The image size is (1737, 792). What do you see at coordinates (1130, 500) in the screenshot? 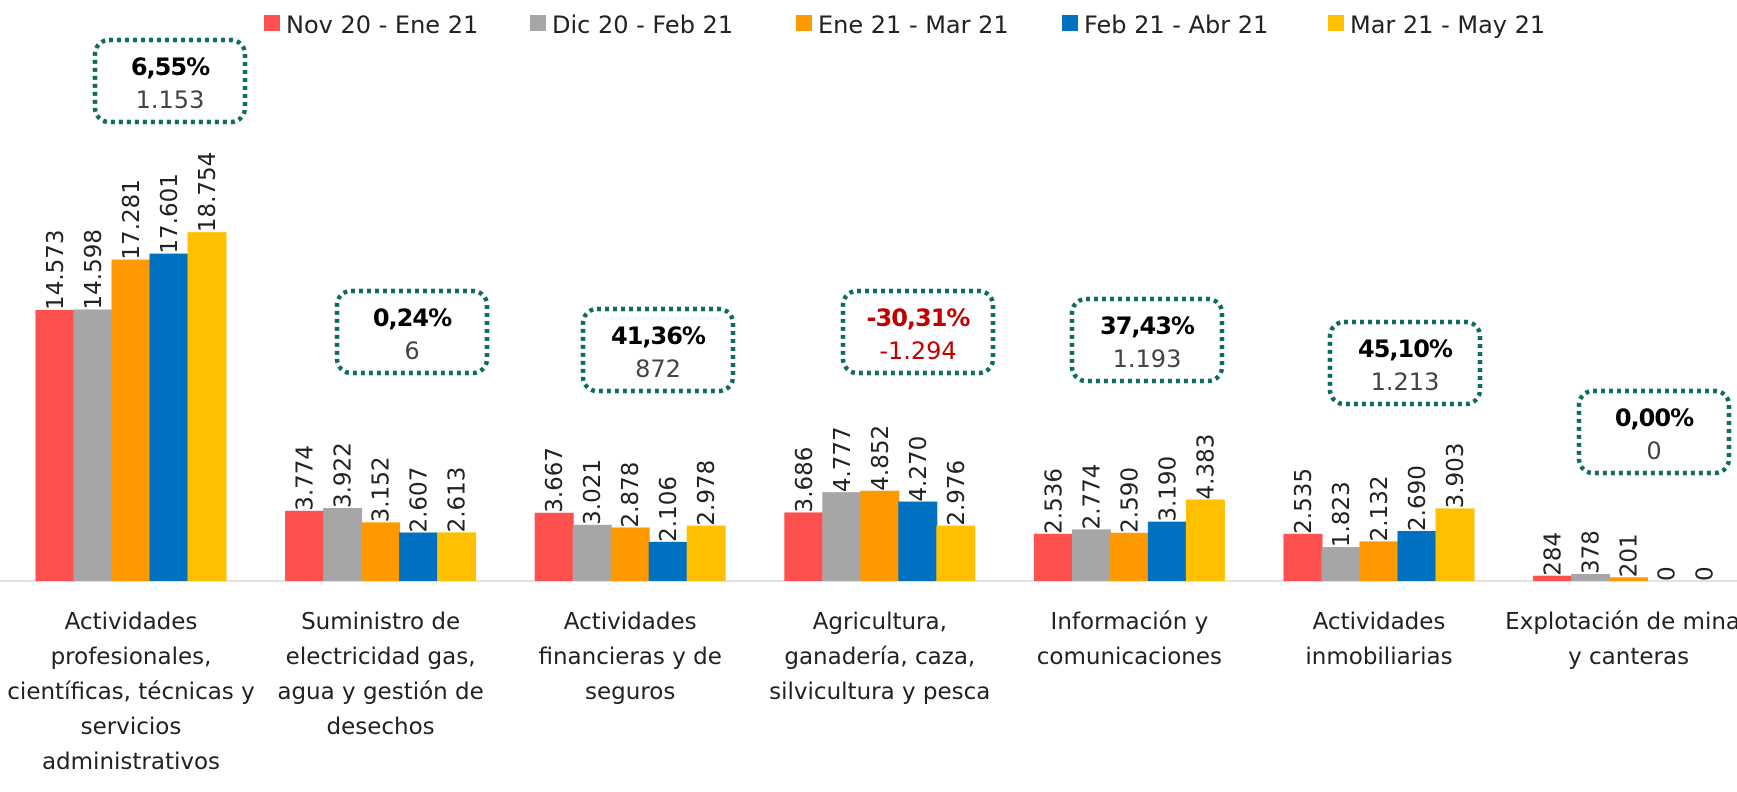
I see `value-label: 2.590` at bounding box center [1130, 500].